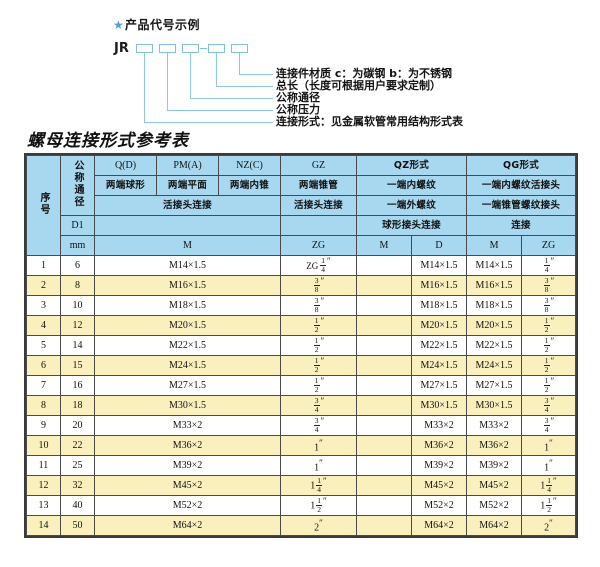 This screenshot has width=600, height=567. Describe the element at coordinates (121, 48) in the screenshot. I see `product-code-prefix: JR` at that location.